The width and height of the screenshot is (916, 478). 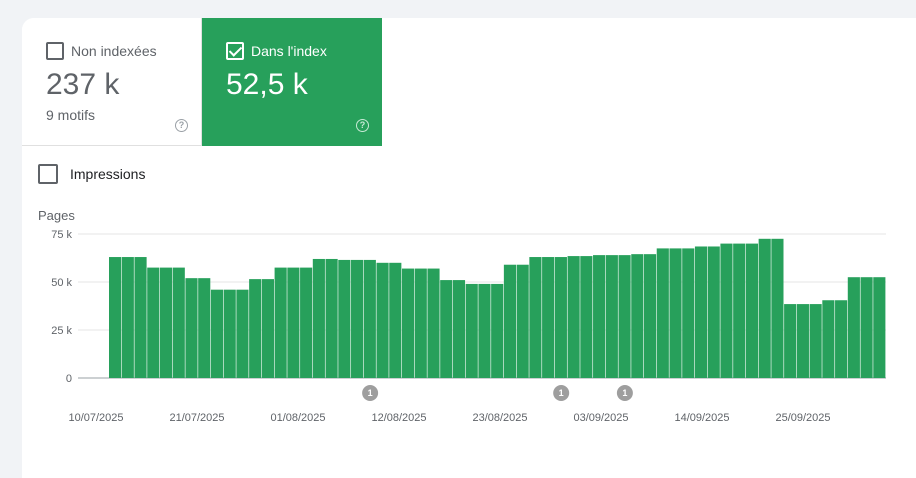 I want to click on impressions-toggle: Impressions, so click(x=91, y=174).